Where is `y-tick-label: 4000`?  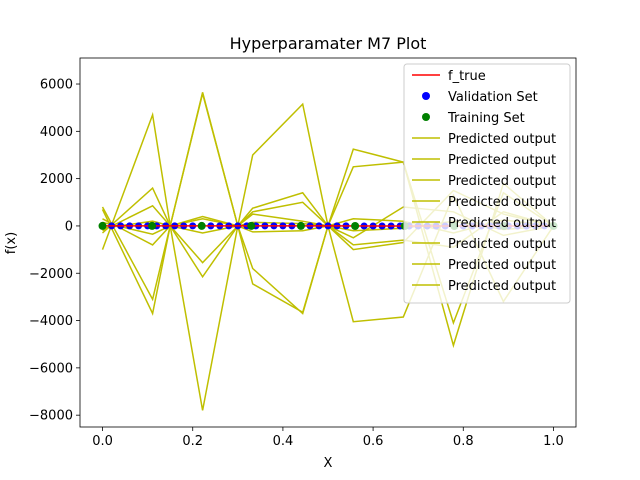 y-tick-label: 4000 is located at coordinates (56, 132).